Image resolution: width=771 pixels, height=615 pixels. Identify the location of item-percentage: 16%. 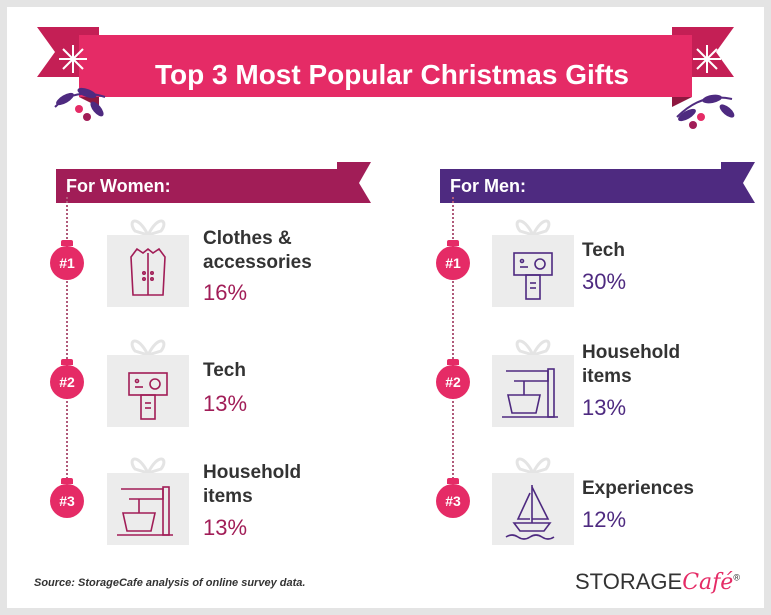
(225, 292).